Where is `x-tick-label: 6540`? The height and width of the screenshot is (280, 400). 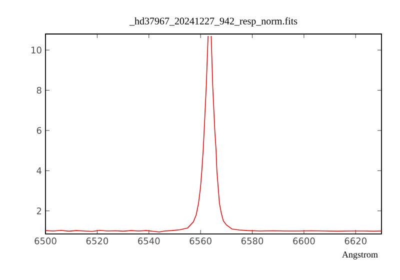 x-tick-label: 6540 is located at coordinates (149, 241).